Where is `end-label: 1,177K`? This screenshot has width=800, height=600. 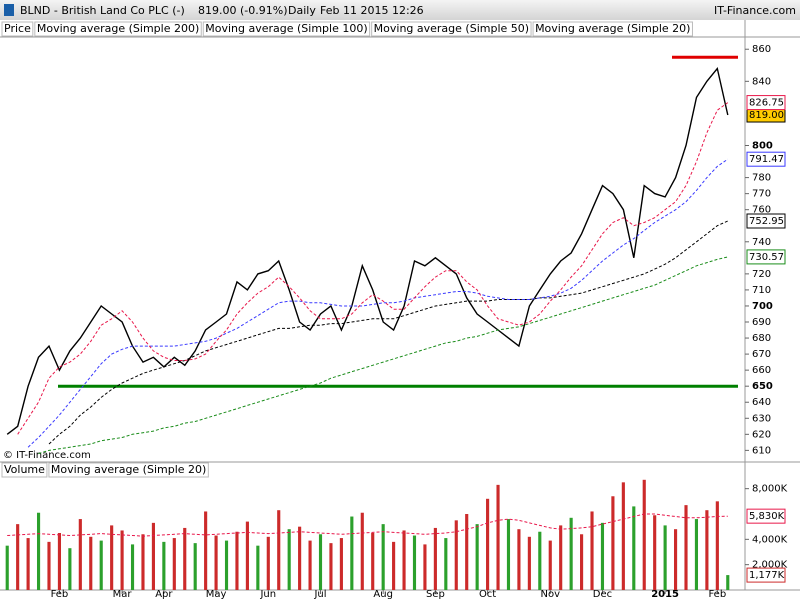
end-label: 1,177K is located at coordinates (767, 575).